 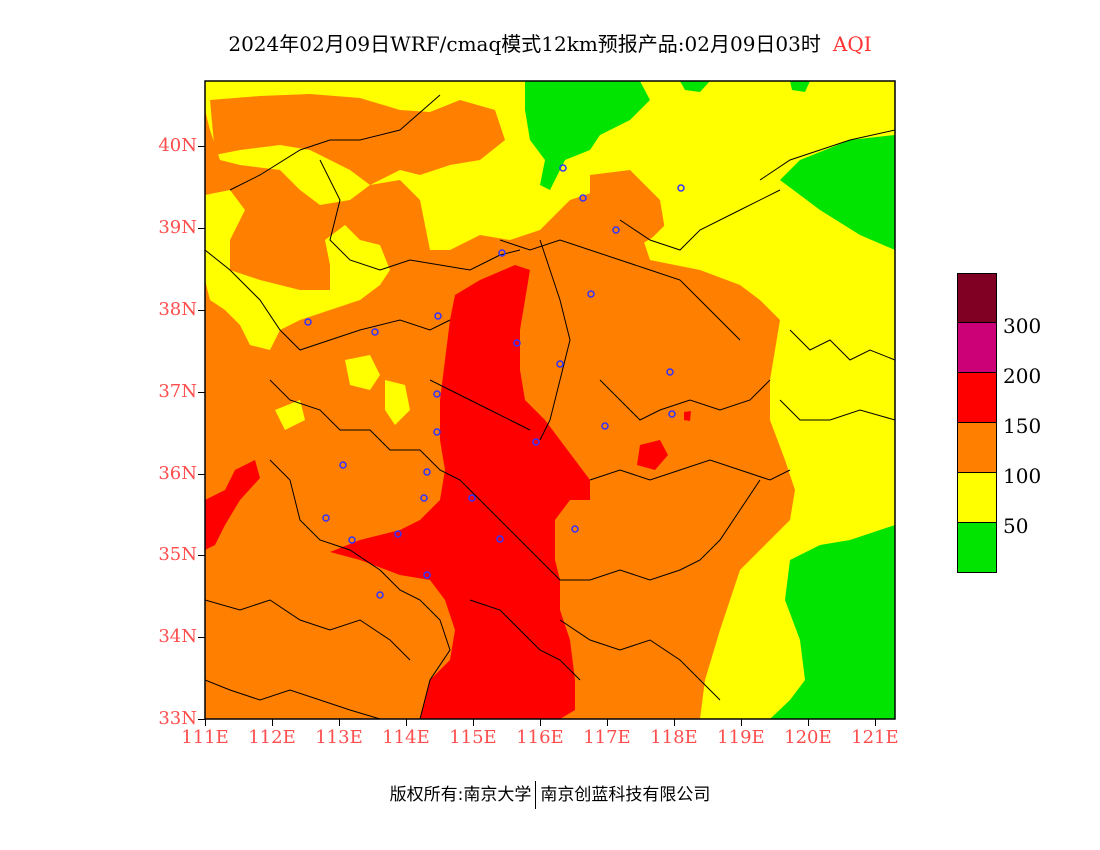 I want to click on title-text: 2024年02月09日WRF/cmaq模式12km预报产品:02月09日03时, so click(x=524, y=44).